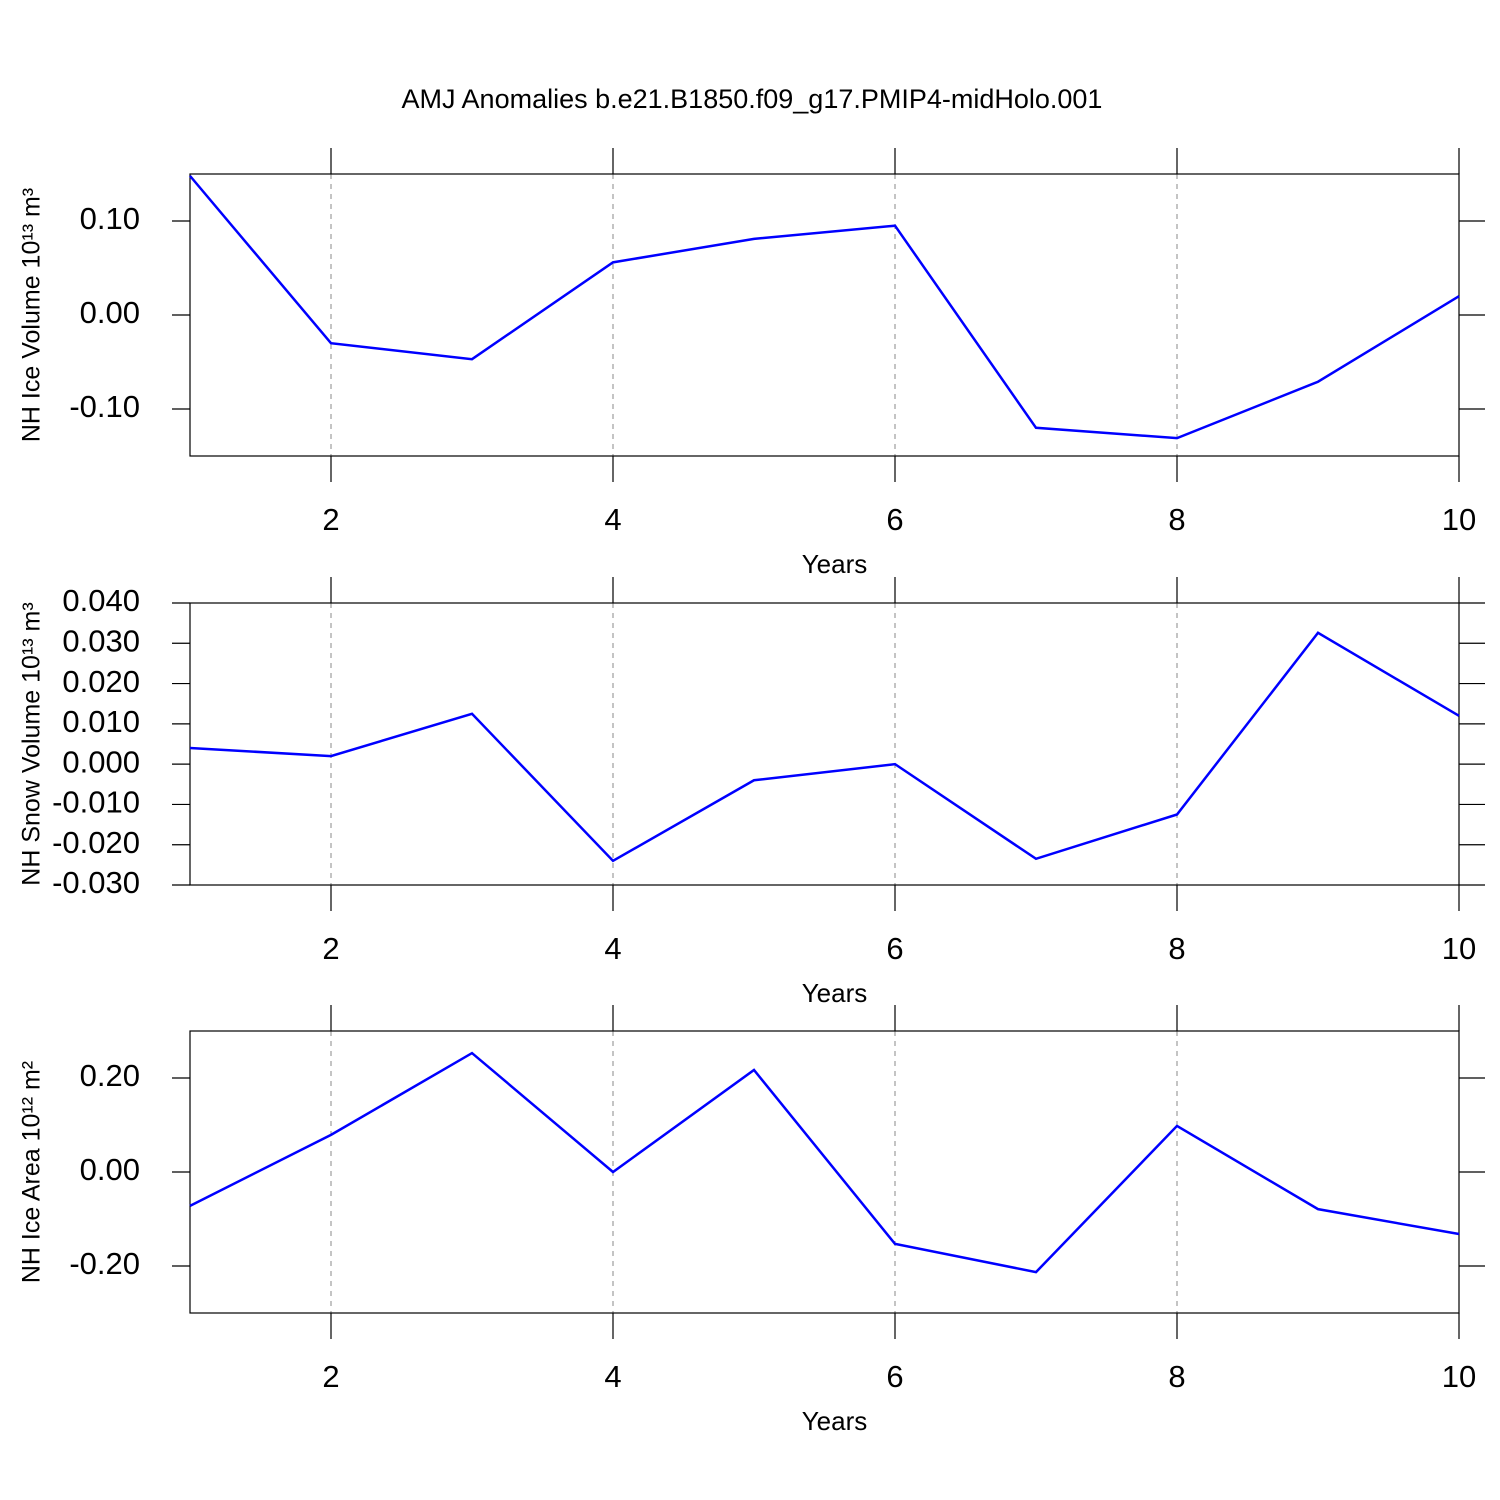  What do you see at coordinates (32, 315) in the screenshot?
I see `y-axis-label: NH Ice Volume 10¹³ m³` at bounding box center [32, 315].